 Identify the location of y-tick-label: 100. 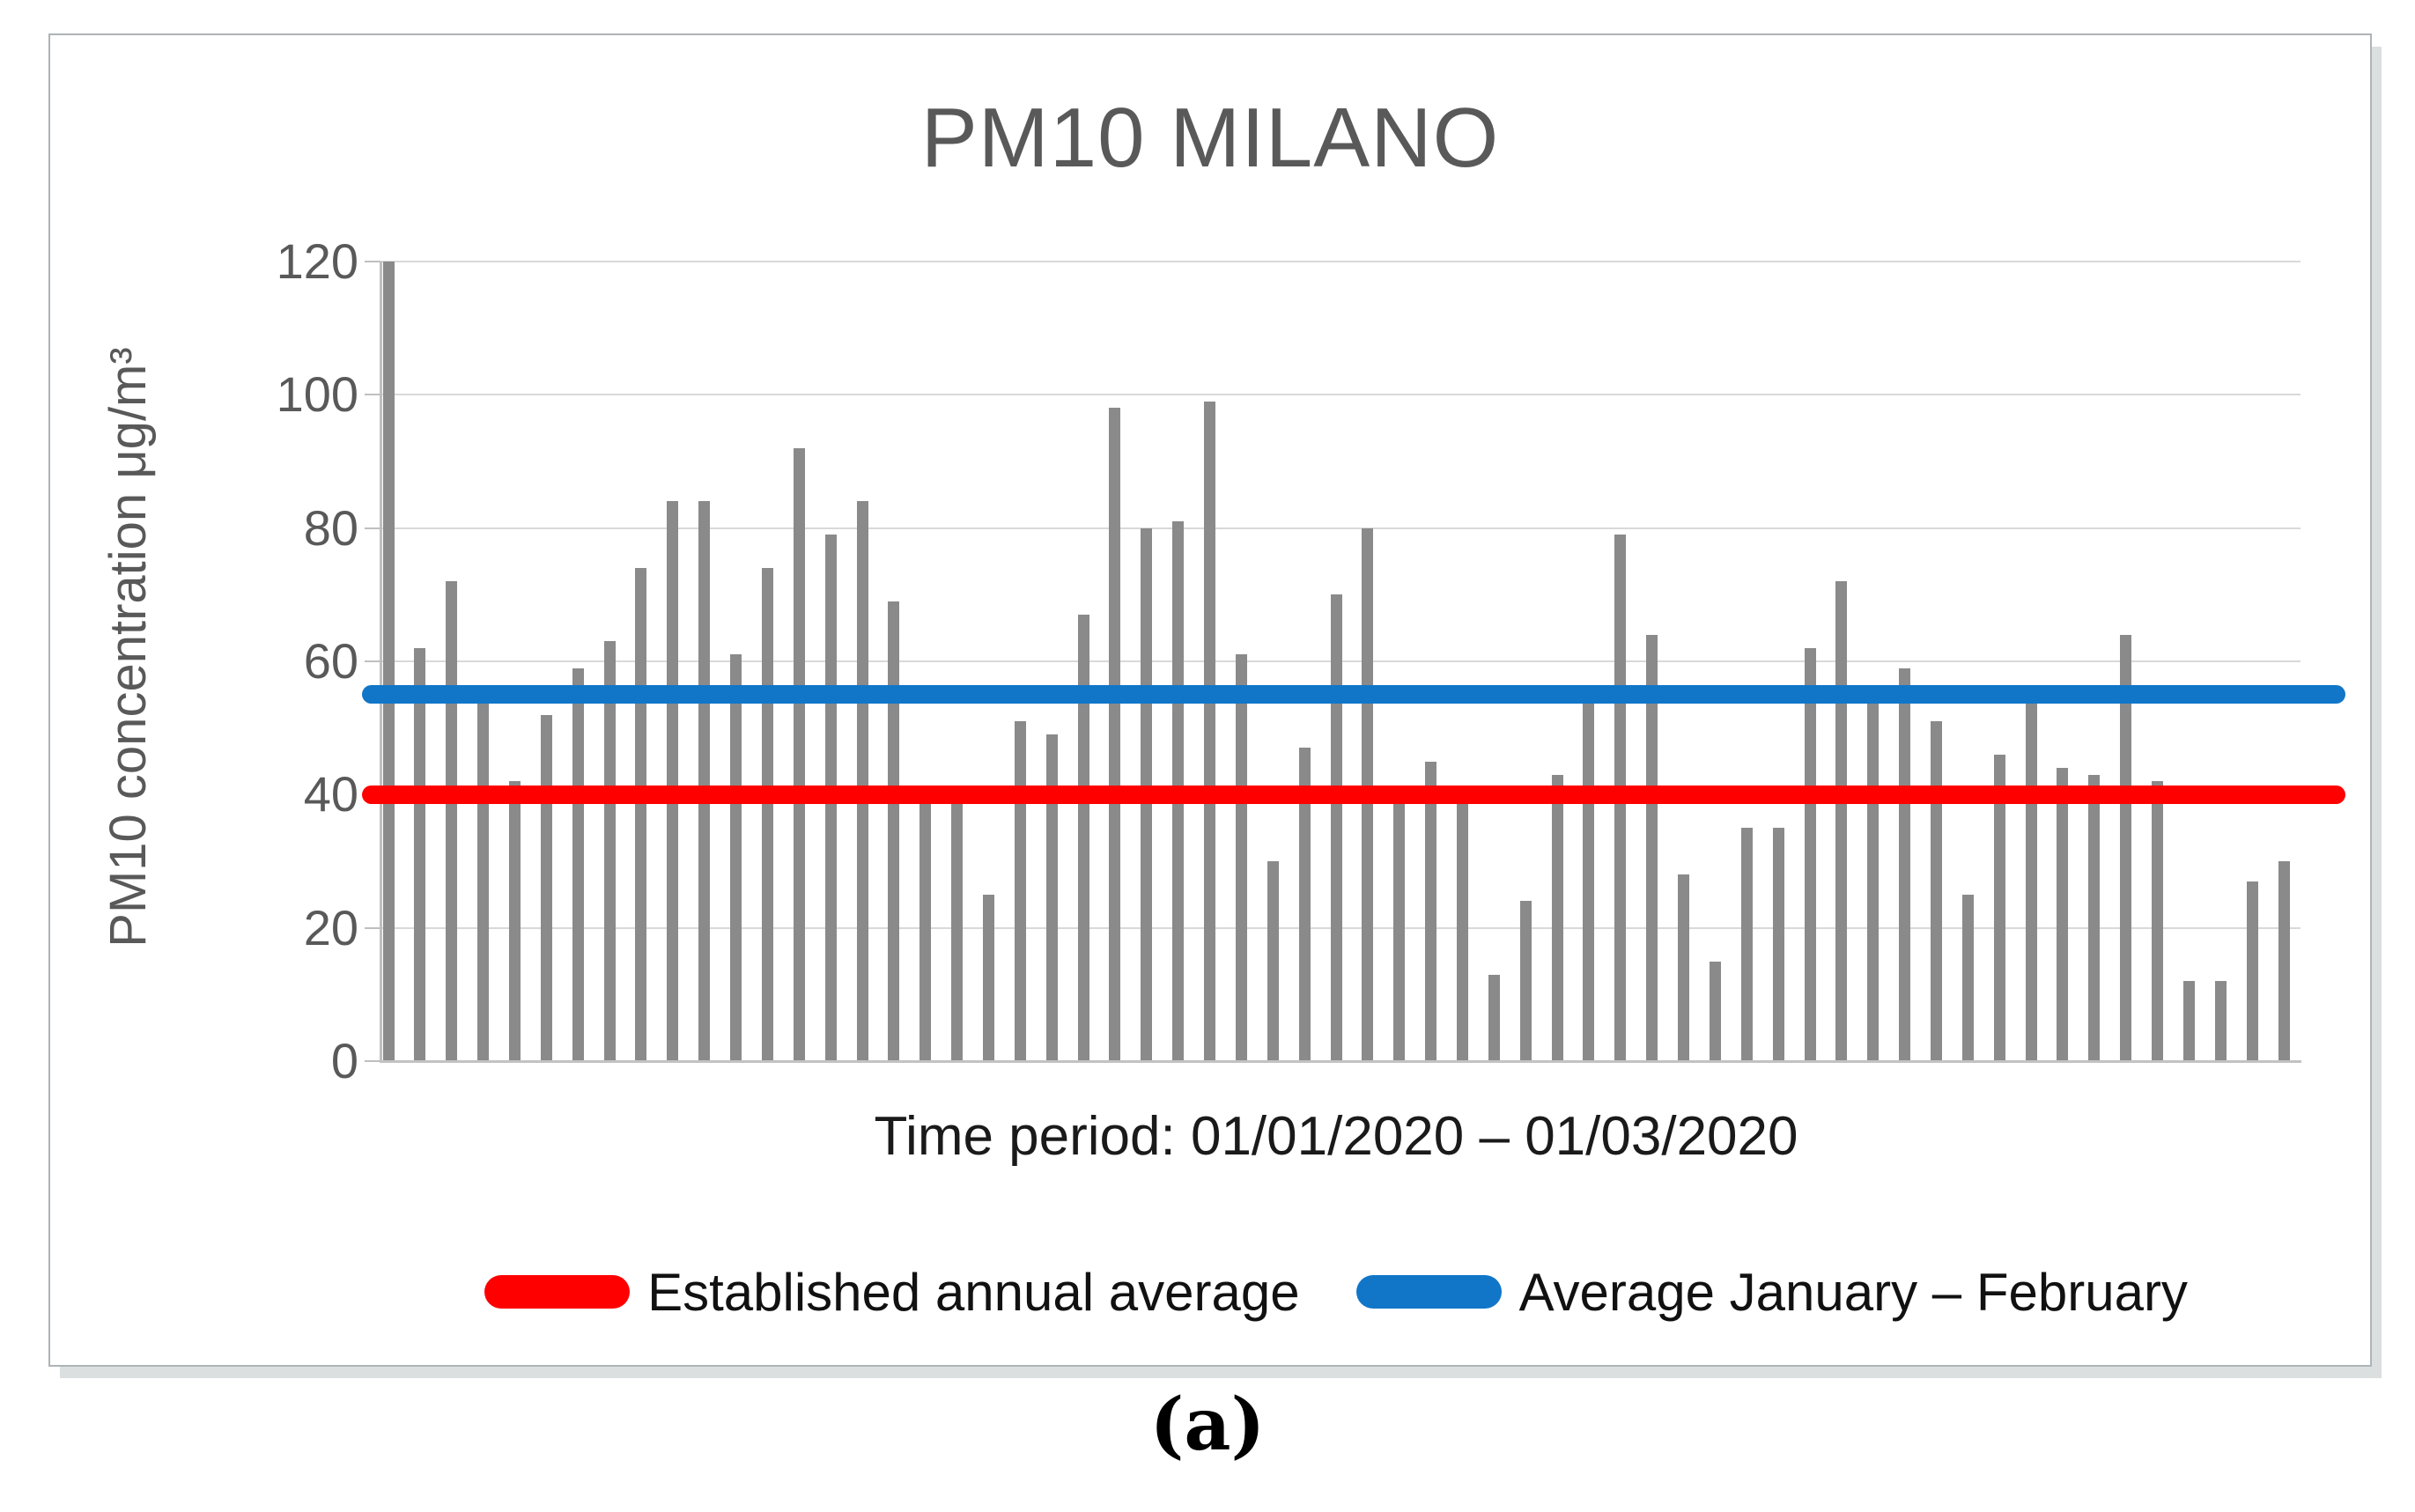
(317, 394).